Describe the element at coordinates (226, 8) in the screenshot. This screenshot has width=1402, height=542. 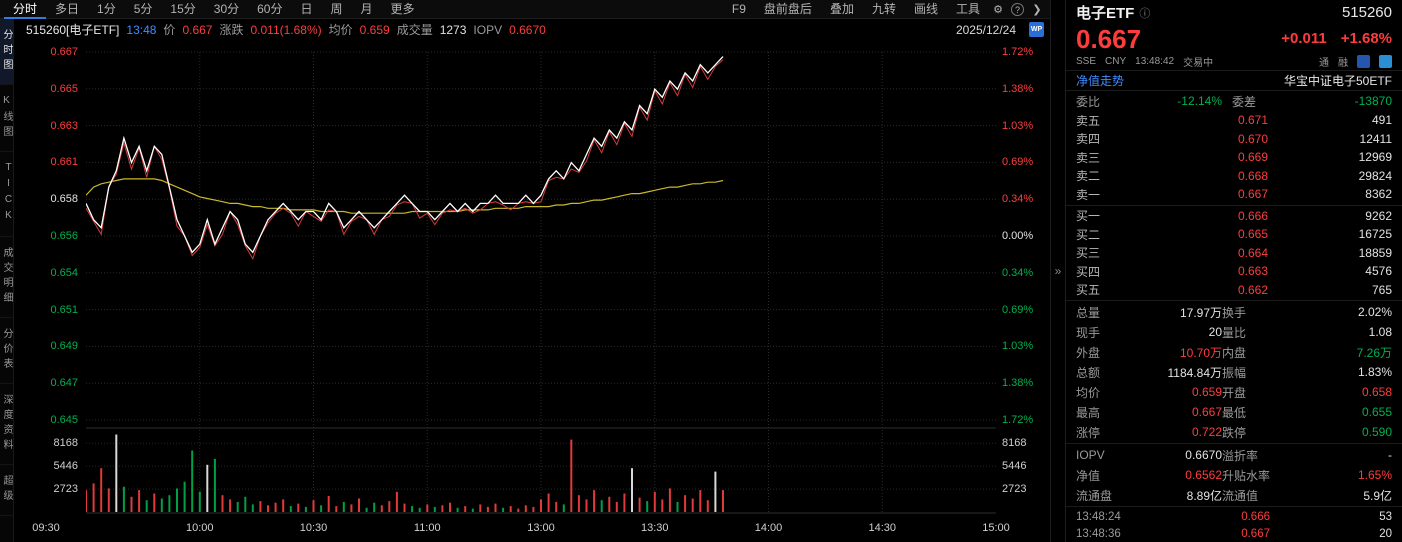
I see `toolbar-item-5: 30分` at that location.